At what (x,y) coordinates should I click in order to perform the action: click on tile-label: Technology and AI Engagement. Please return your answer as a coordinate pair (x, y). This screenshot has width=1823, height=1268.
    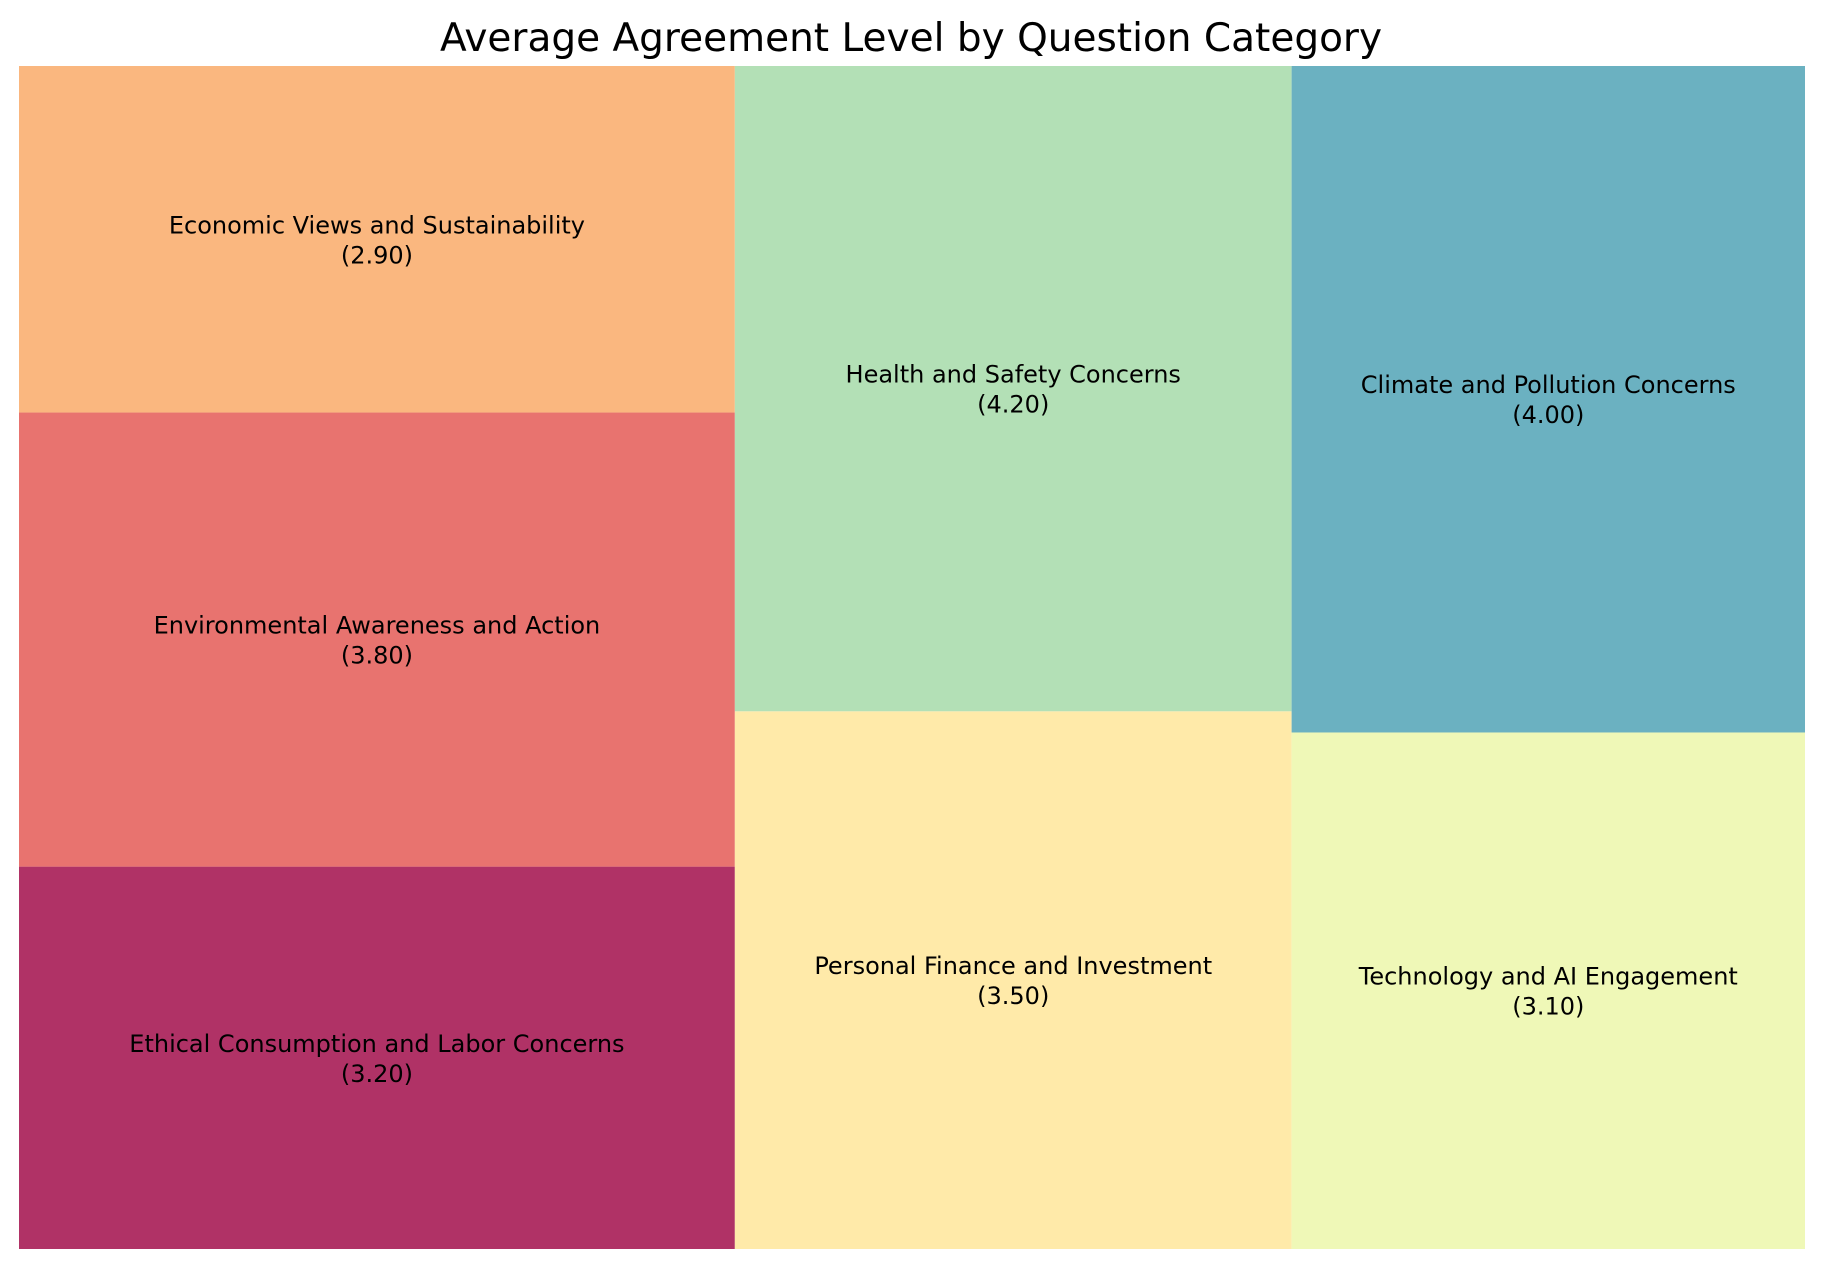
    Looking at the image, I should click on (1548, 977).